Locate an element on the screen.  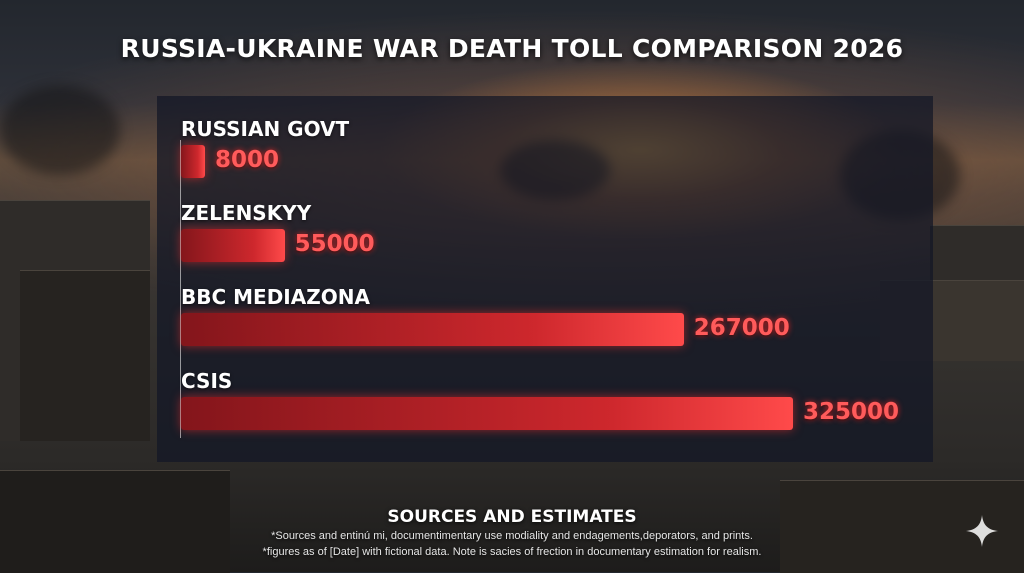
category-label: CSIS is located at coordinates (207, 381).